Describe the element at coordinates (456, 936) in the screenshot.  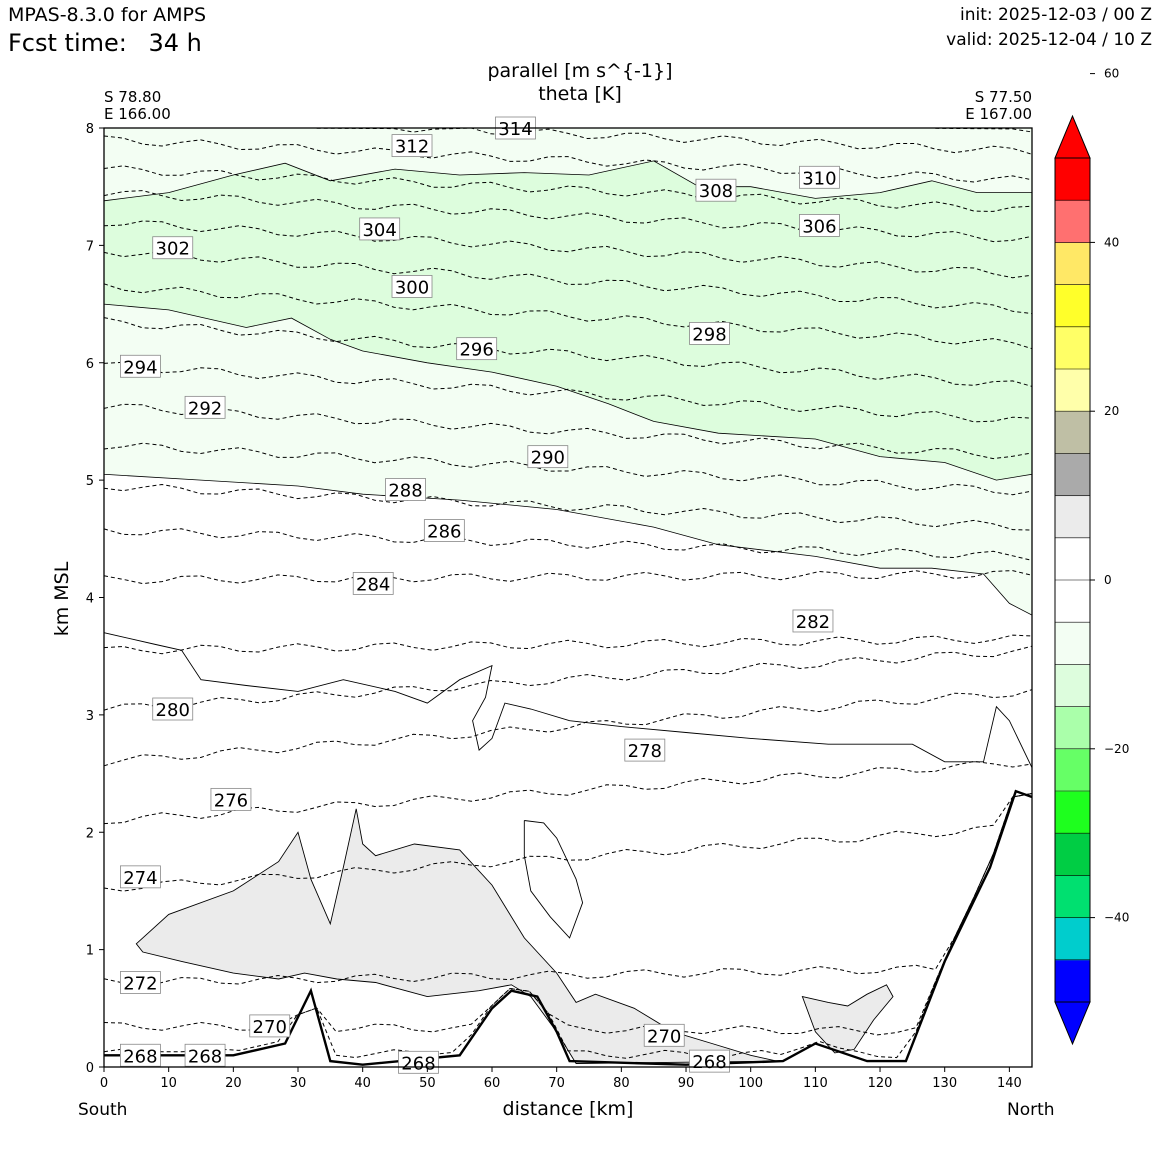
I see `fill-region-grey-low` at that location.